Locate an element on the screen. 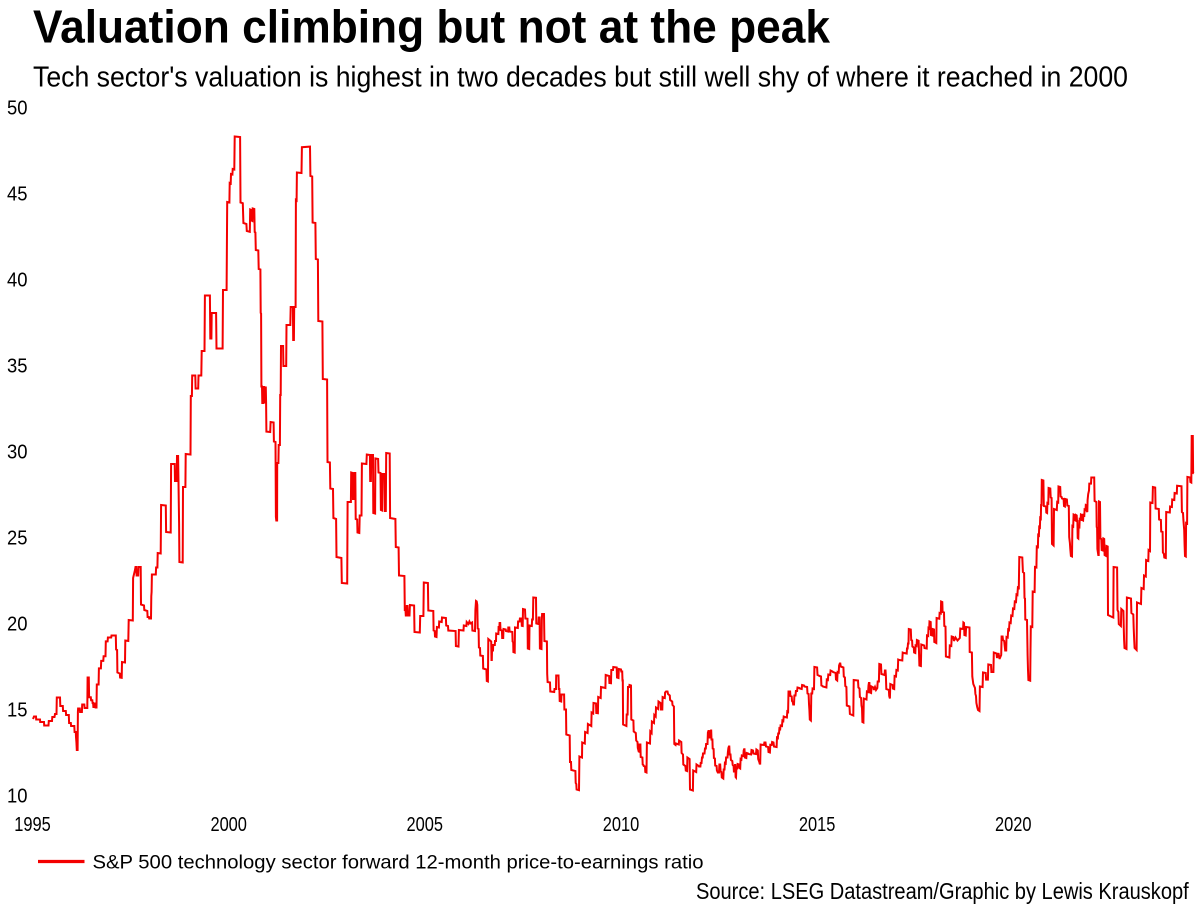 The image size is (1200, 907). svg-text: 2020 is located at coordinates (1013, 825).